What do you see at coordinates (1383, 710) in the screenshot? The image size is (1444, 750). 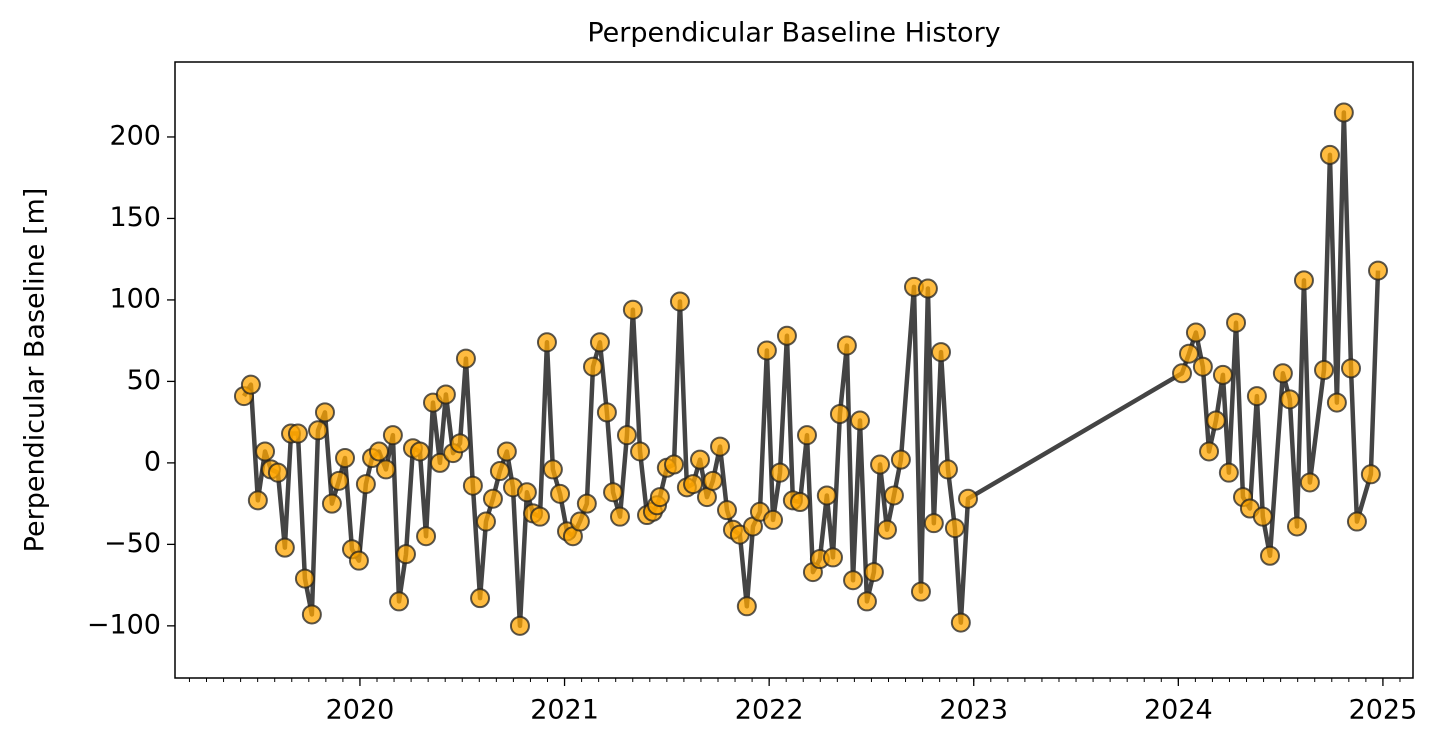 I see `x-tick-label: 2025` at bounding box center [1383, 710].